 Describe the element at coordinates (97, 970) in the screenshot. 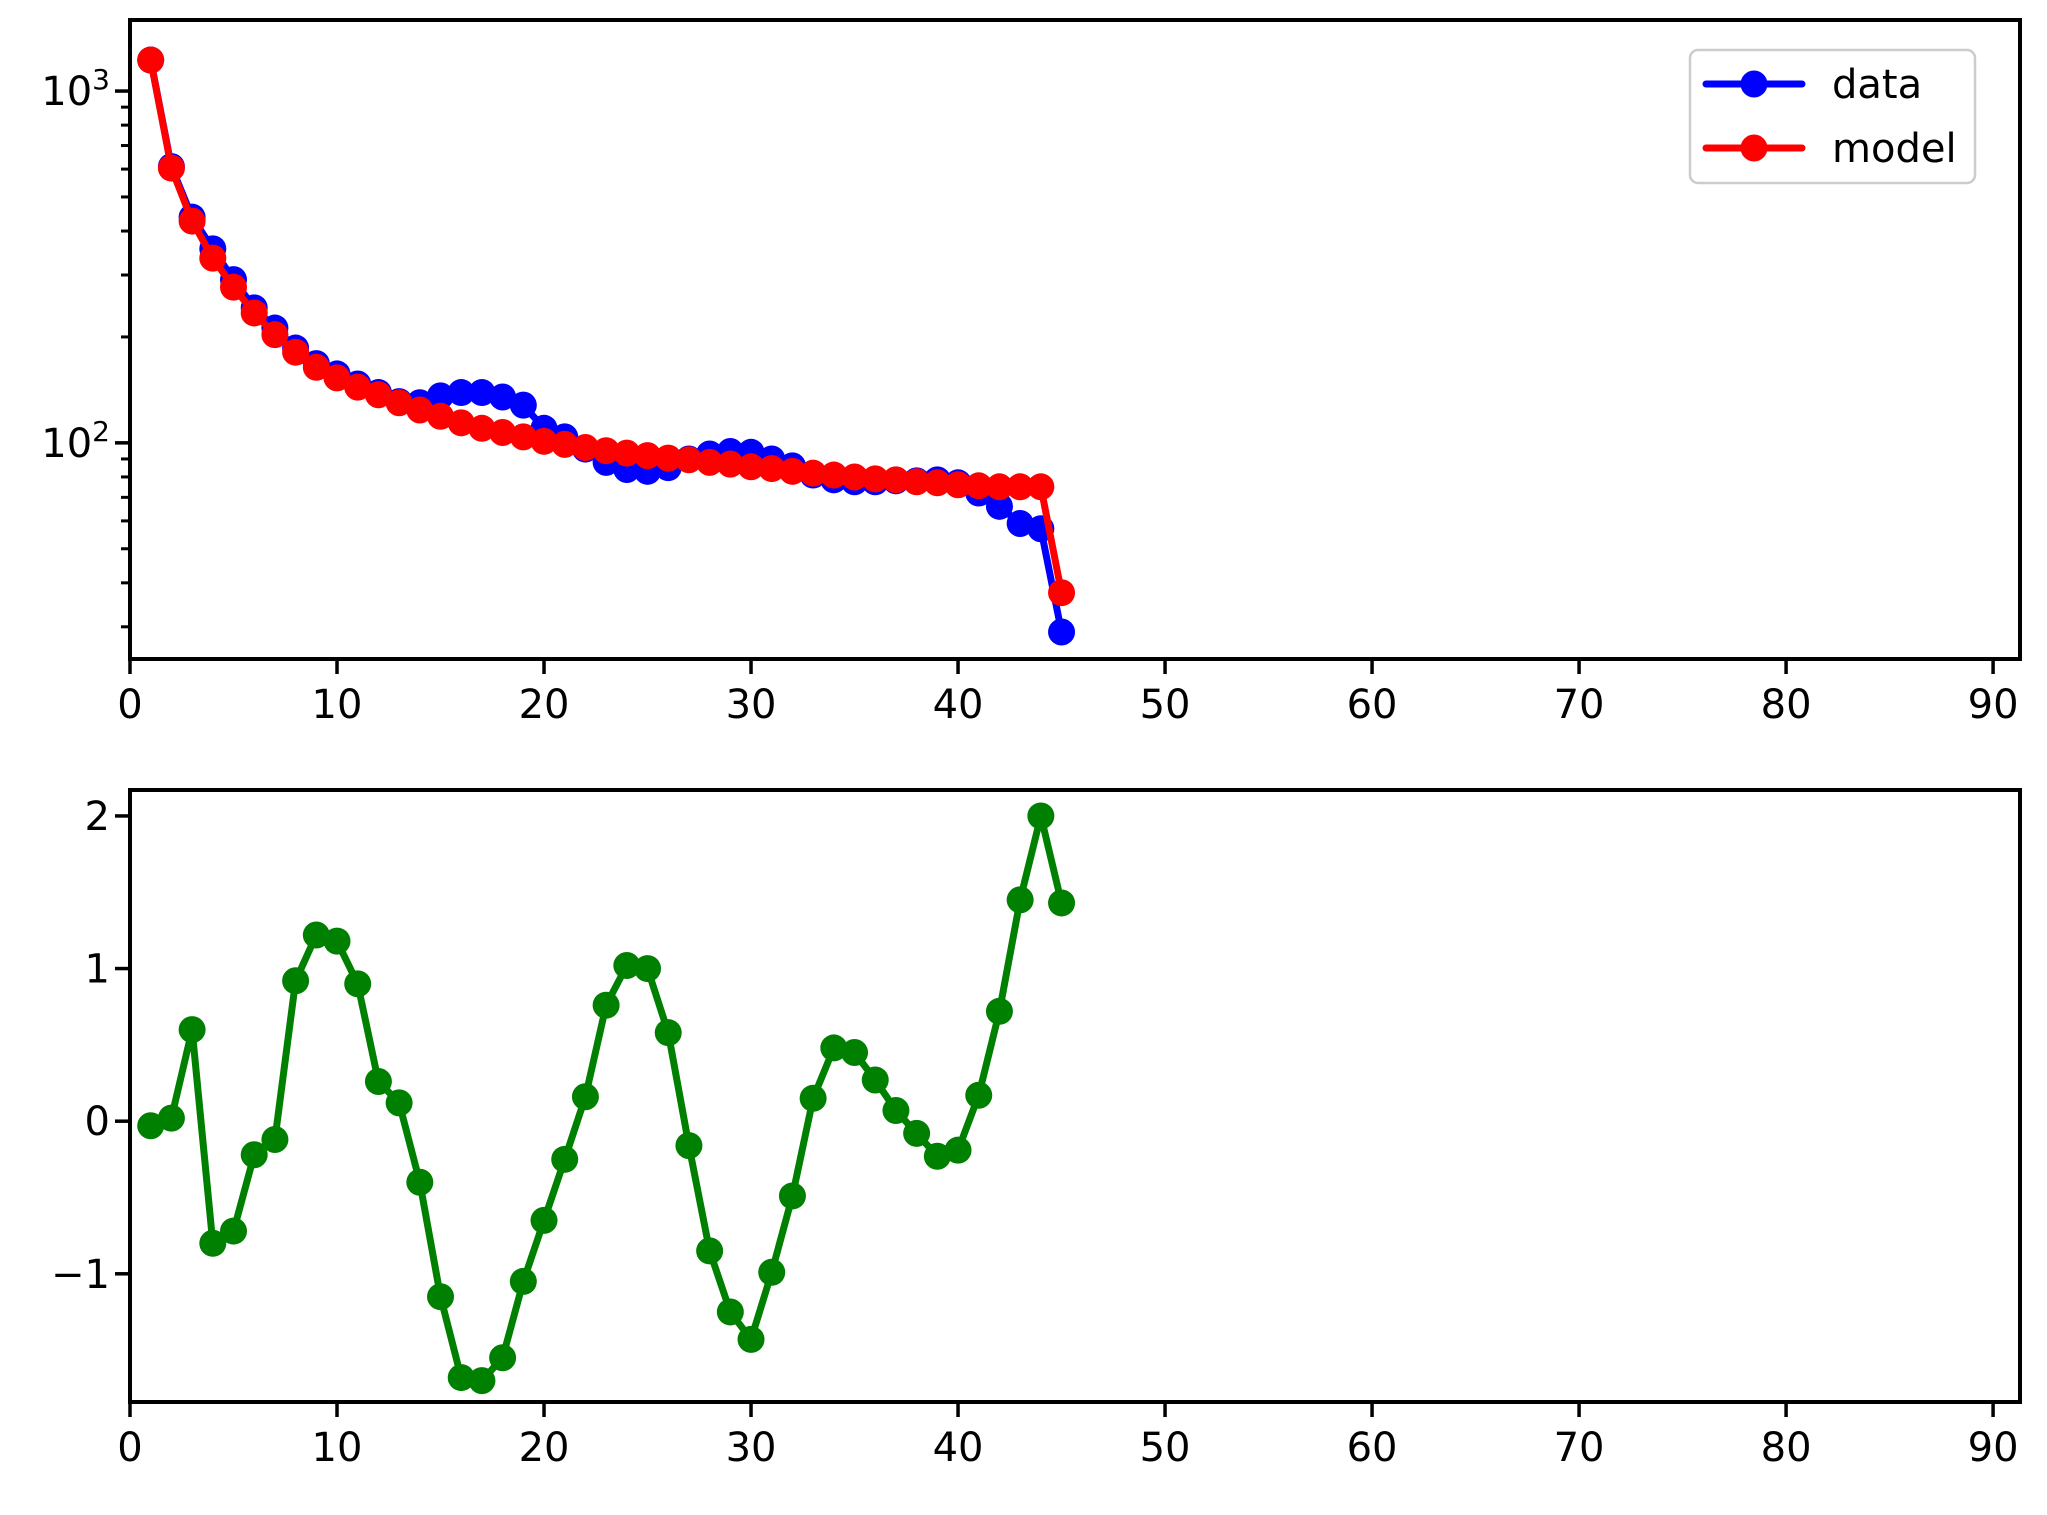

I see `y-tick-label: 1` at that location.